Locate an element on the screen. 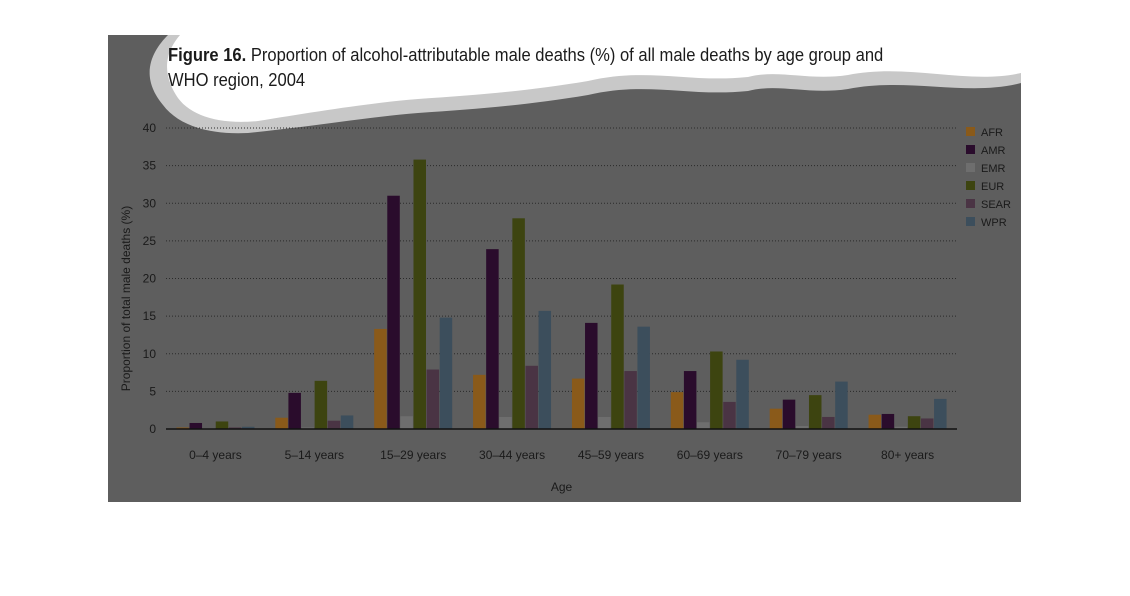  figure-number: Figure 16. is located at coordinates (207, 55).